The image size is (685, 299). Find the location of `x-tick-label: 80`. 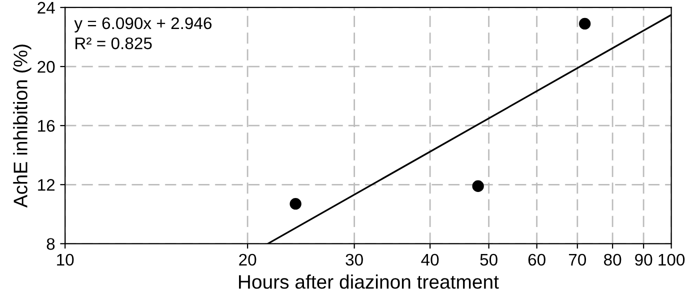

x-tick-label: 80 is located at coordinates (613, 260).